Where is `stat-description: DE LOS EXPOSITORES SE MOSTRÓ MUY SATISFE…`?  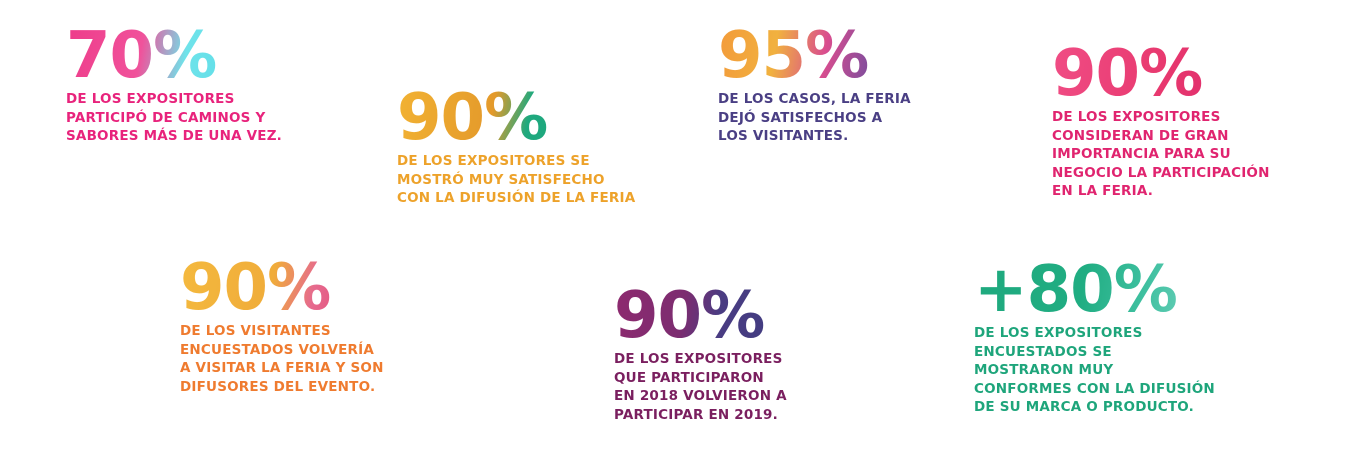
stat-description: DE LOS EXPOSITORES SE MOSTRÓ MUY SATISFE… is located at coordinates (516, 180).